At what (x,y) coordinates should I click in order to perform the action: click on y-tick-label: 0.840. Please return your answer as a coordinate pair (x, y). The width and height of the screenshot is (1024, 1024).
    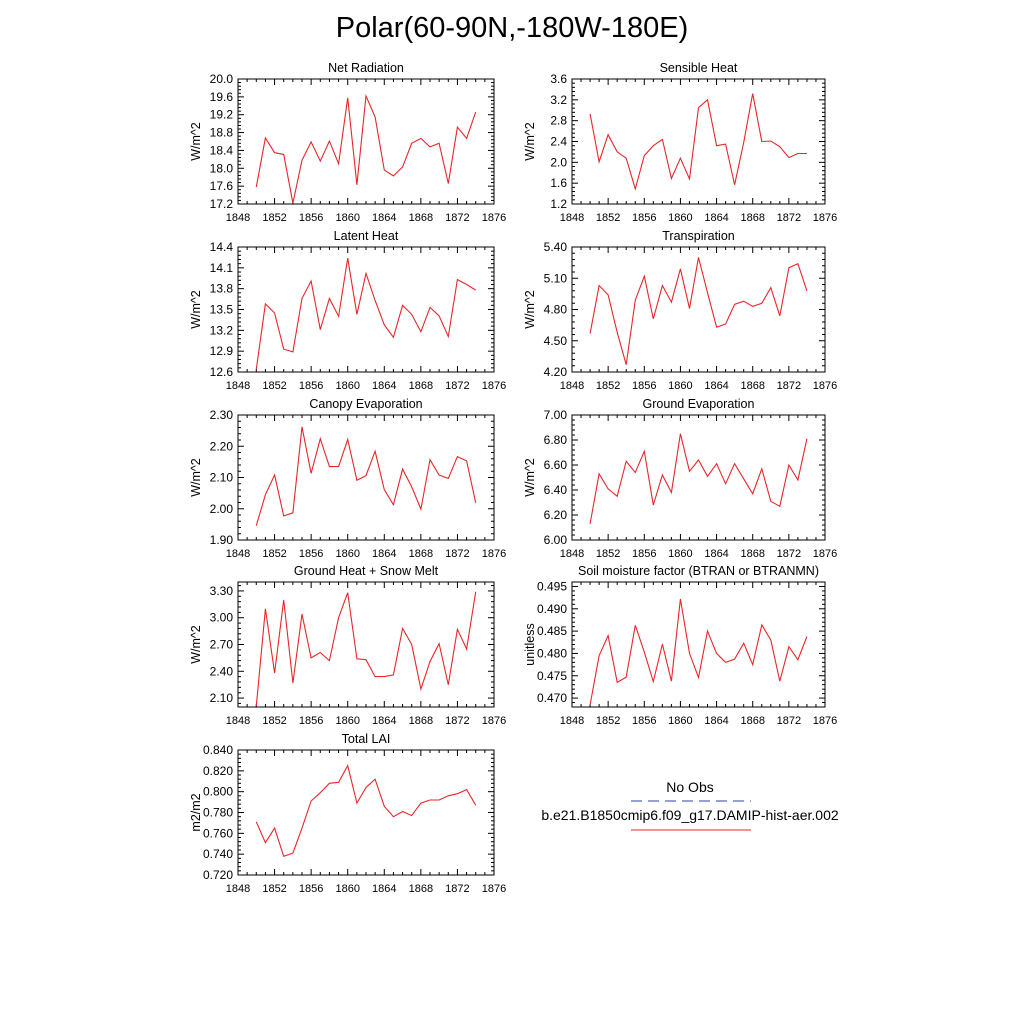
    Looking at the image, I should click on (218, 750).